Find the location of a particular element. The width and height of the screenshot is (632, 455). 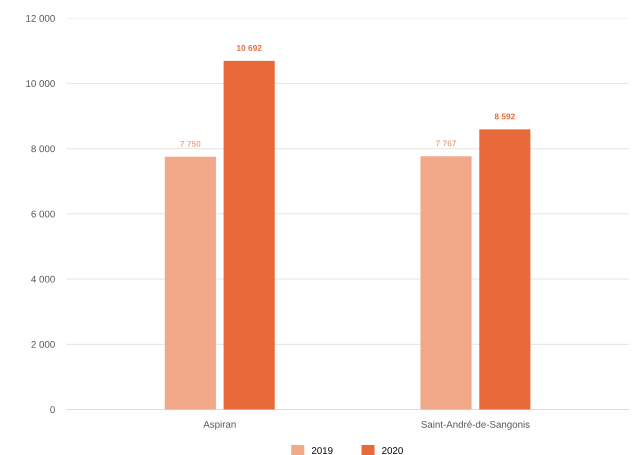

y-tick-label: 2 000 is located at coordinates (43, 344).